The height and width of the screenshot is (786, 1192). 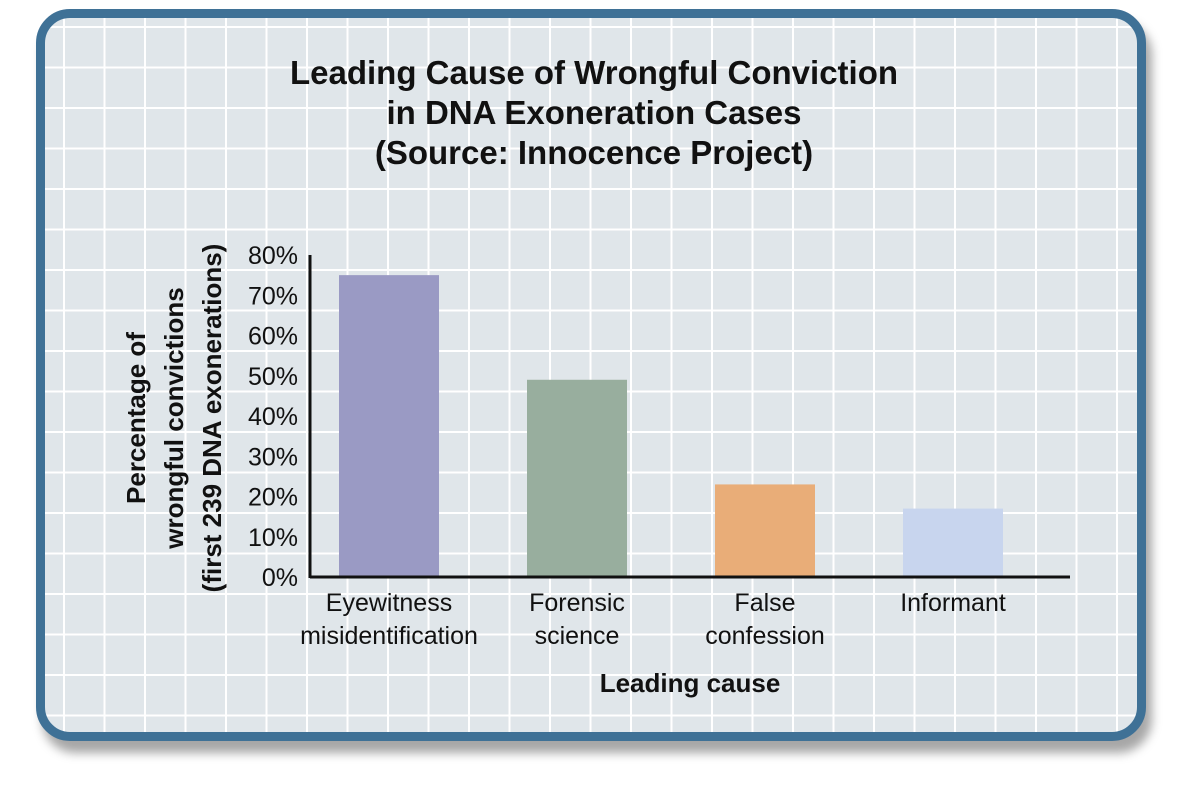 I want to click on y-axis-title-line: Percentage of, so click(x=136, y=418).